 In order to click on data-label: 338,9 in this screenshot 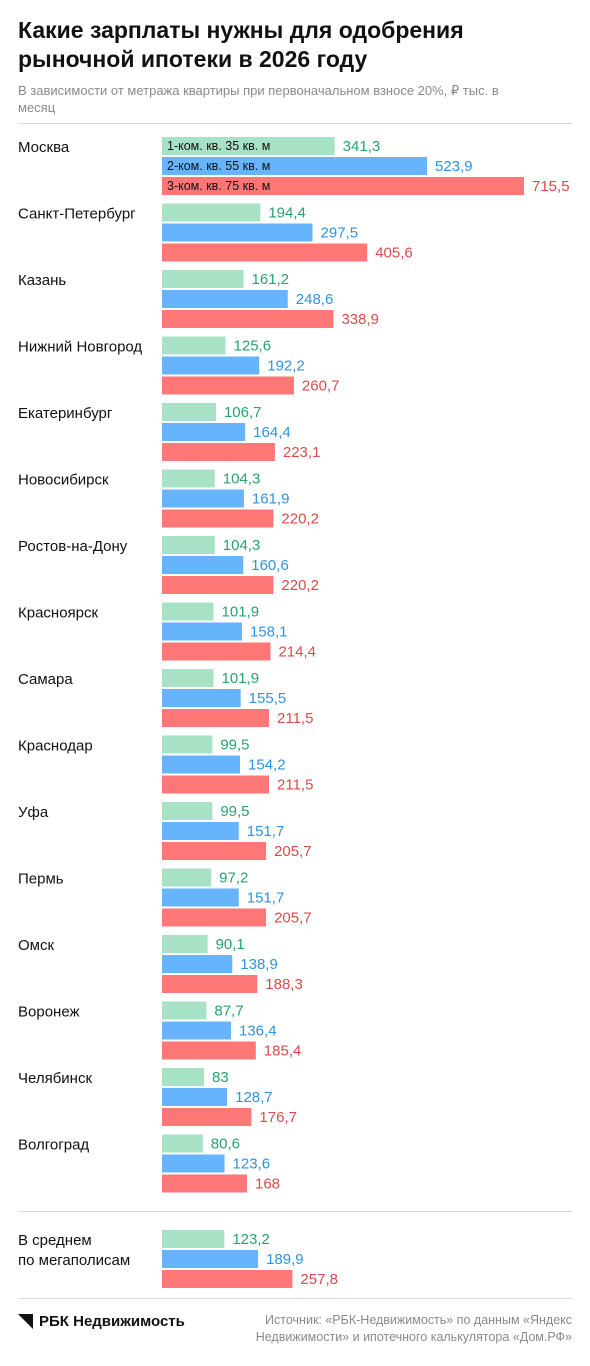, I will do `click(360, 319)`.